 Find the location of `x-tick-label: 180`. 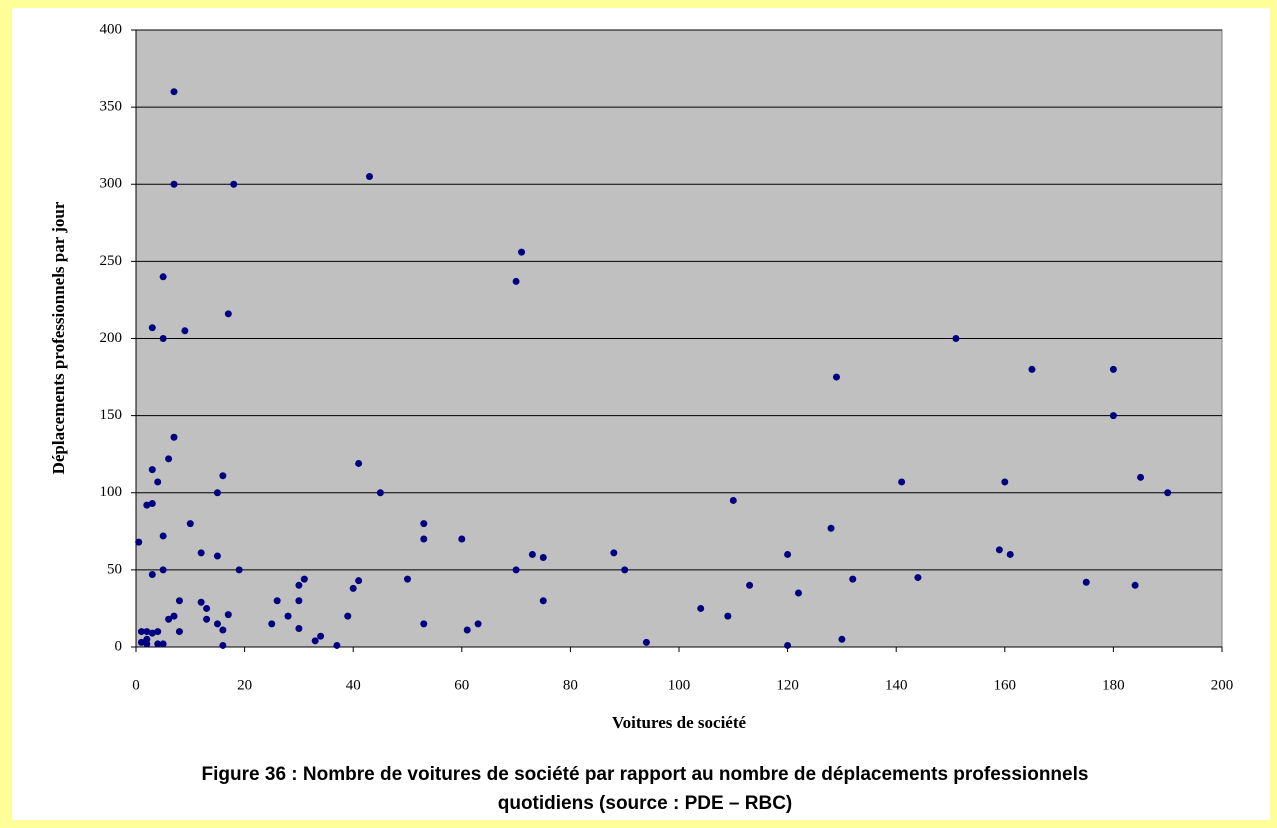

x-tick-label: 180 is located at coordinates (1113, 685).